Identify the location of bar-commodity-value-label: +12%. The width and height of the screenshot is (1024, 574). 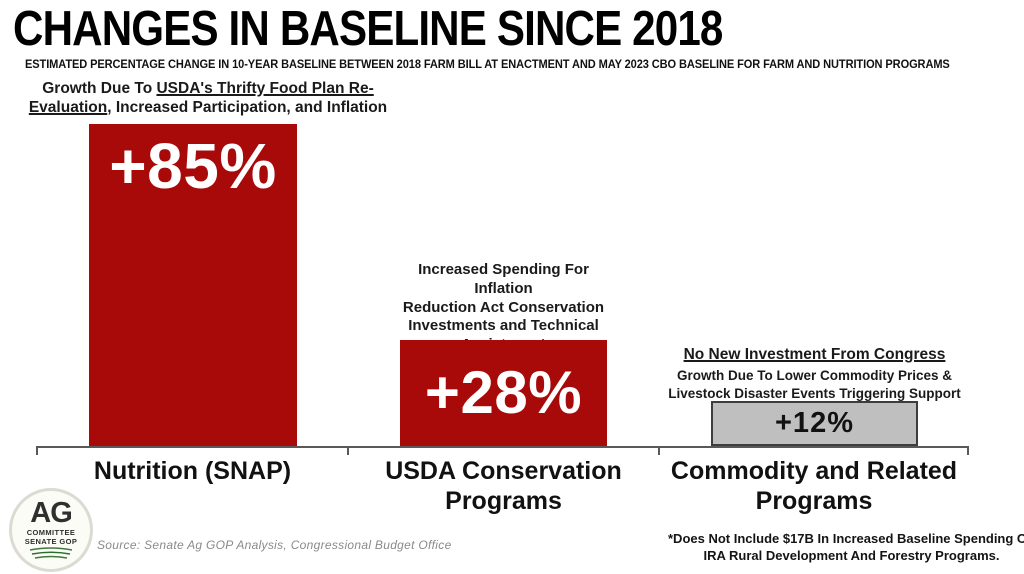
(814, 423).